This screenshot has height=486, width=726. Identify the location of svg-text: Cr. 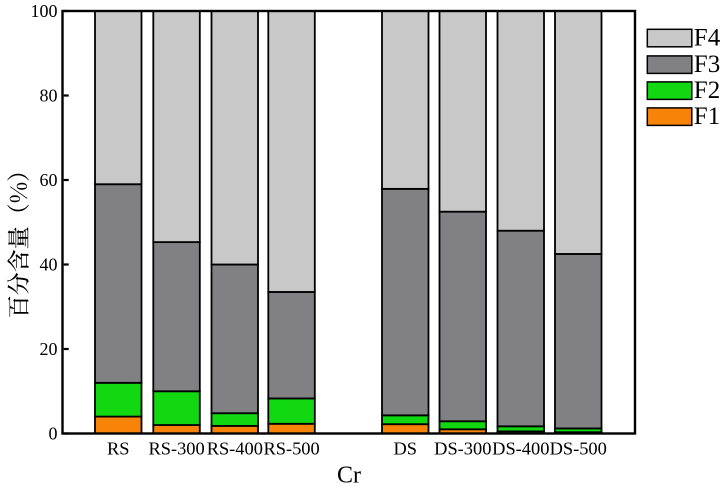
(349, 474).